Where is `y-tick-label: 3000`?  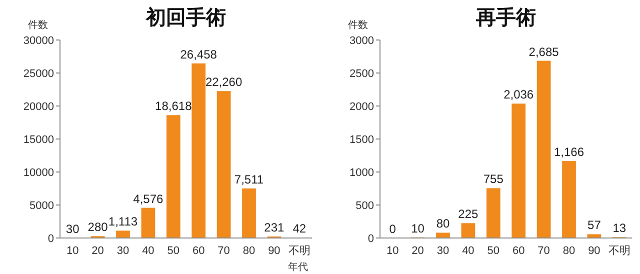 y-tick-label: 3000 is located at coordinates (362, 41).